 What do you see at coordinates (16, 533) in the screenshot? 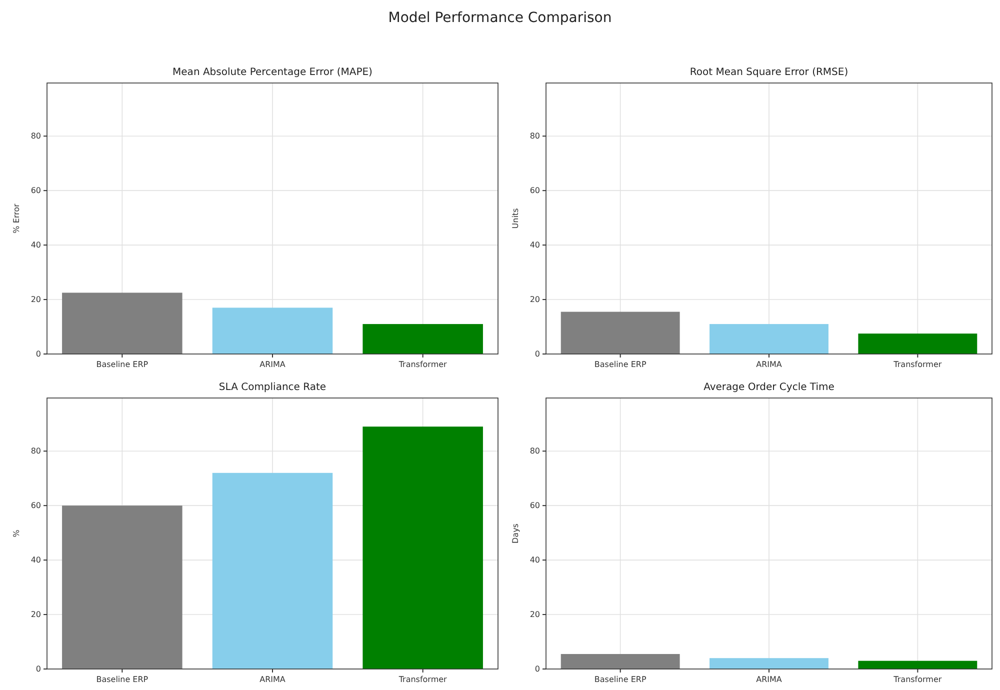
I see `y-axis-title: %` at bounding box center [16, 533].